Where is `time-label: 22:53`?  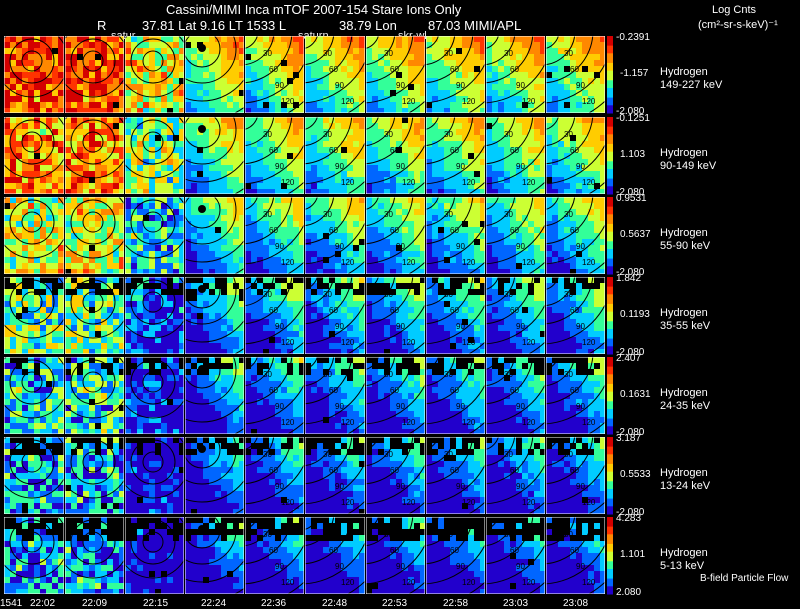 time-label: 22:53 is located at coordinates (395, 603).